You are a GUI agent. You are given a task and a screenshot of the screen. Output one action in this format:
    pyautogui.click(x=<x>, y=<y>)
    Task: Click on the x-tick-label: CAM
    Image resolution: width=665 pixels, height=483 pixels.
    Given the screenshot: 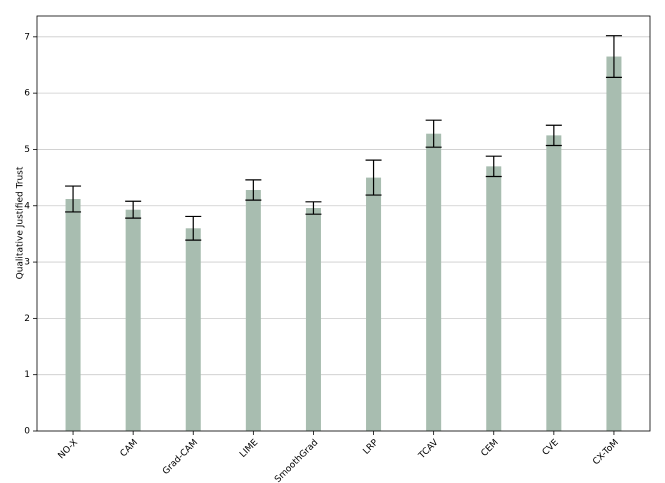 What is the action you would take?
    pyautogui.click(x=129, y=448)
    